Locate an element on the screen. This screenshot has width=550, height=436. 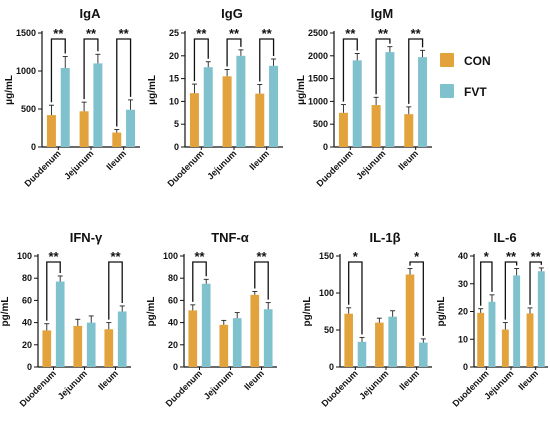
x-tick-label-igm-duodenum: Duodenum is located at coordinates (334, 168).